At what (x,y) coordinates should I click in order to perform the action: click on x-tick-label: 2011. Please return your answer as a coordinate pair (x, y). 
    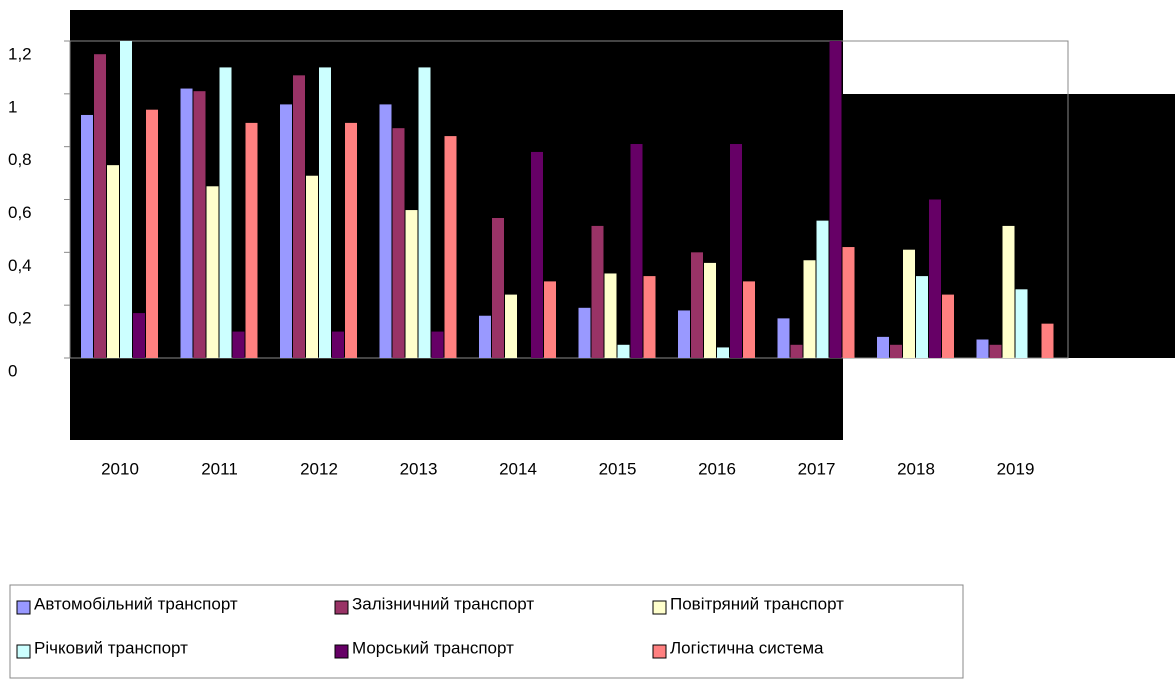
    Looking at the image, I should click on (219, 468).